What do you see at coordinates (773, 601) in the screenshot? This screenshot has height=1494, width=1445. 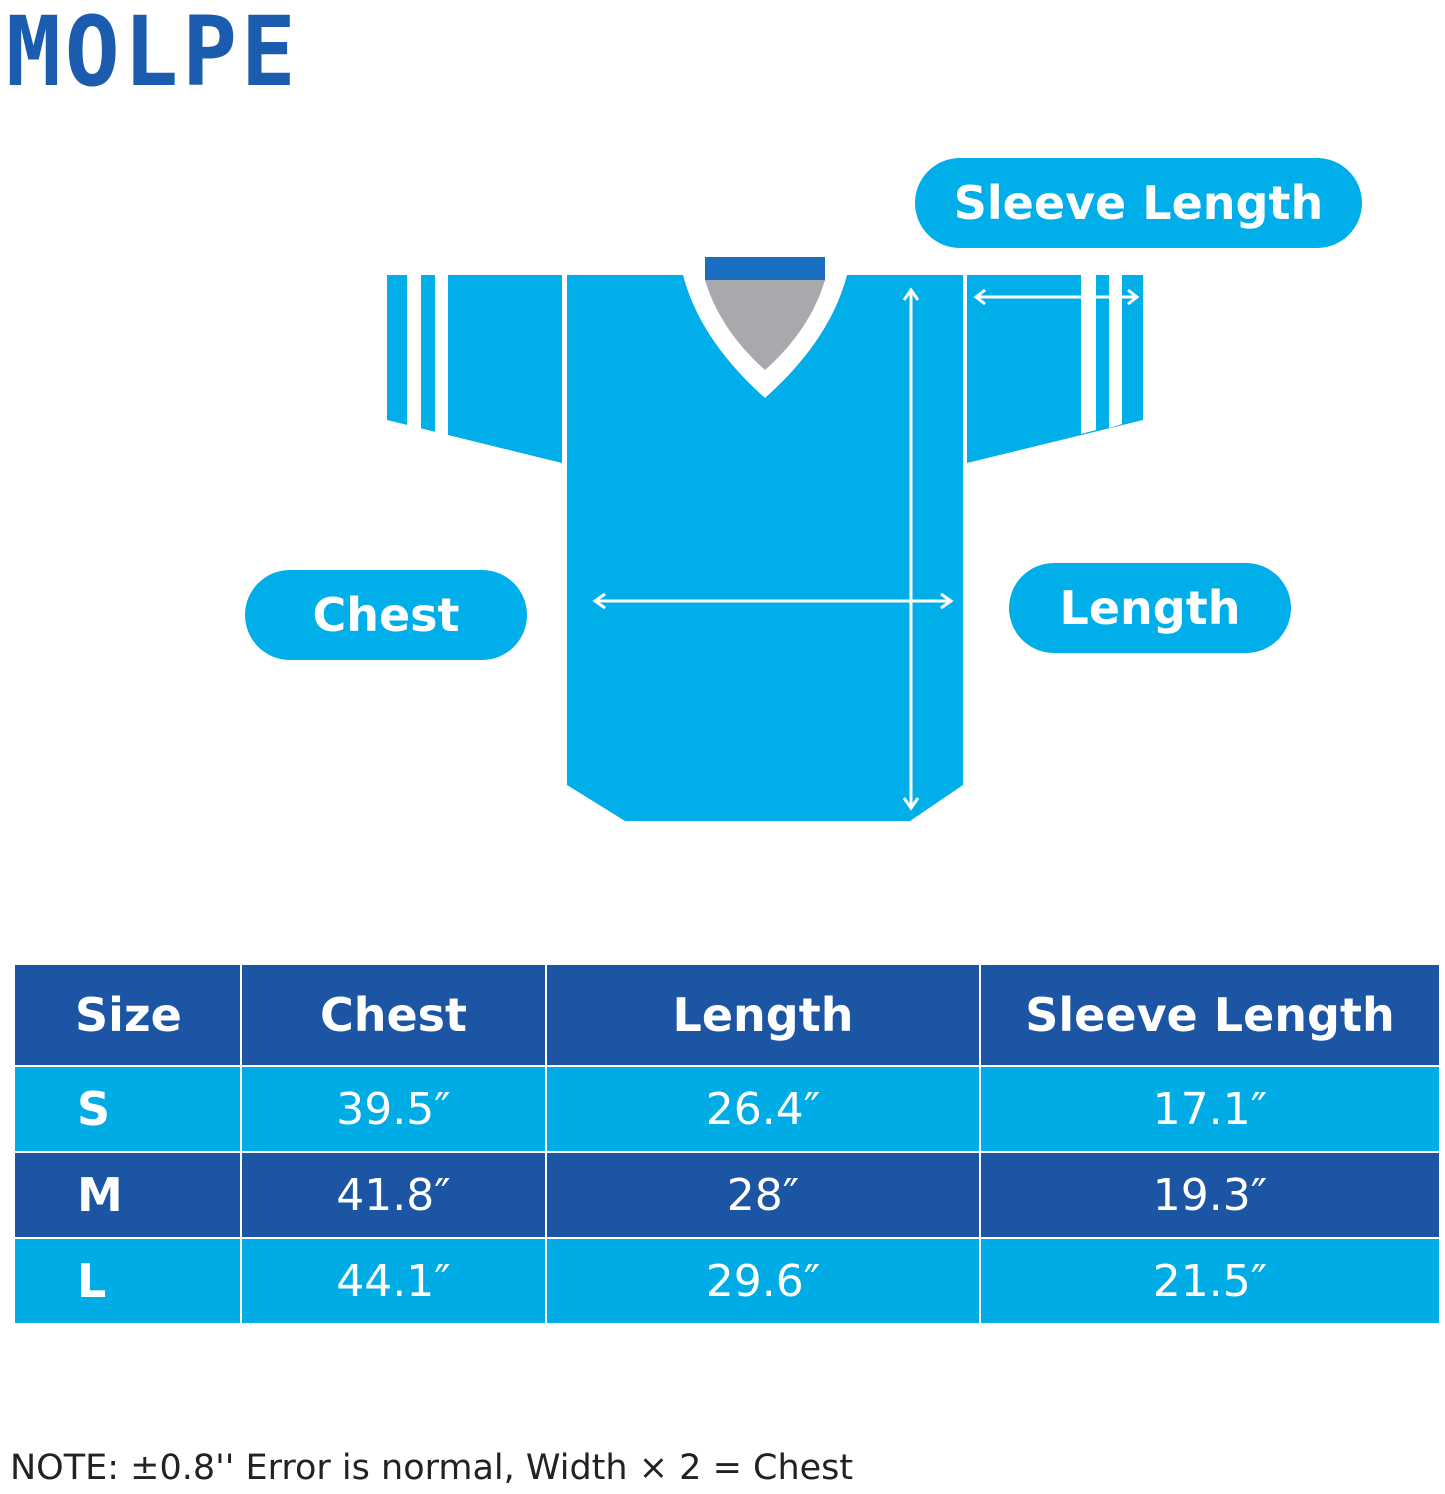 I see `chest-arrow` at bounding box center [773, 601].